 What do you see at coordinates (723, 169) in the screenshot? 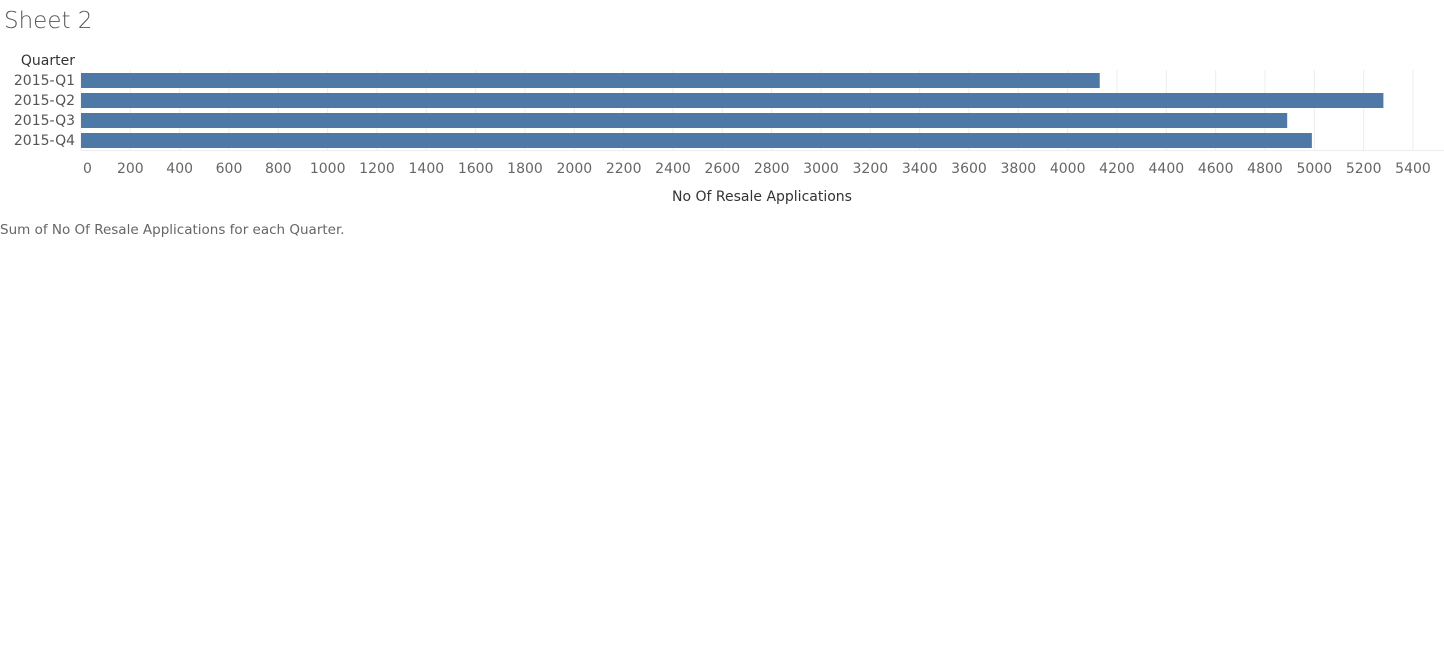
I see `x-tick-label: 2600` at bounding box center [723, 169].